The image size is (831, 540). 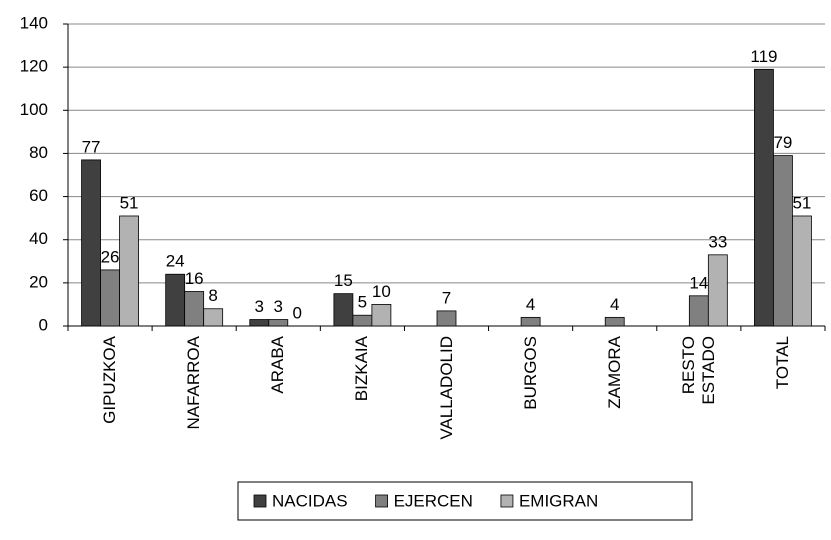 What do you see at coordinates (212, 295) in the screenshot?
I see `value-label: 8` at bounding box center [212, 295].